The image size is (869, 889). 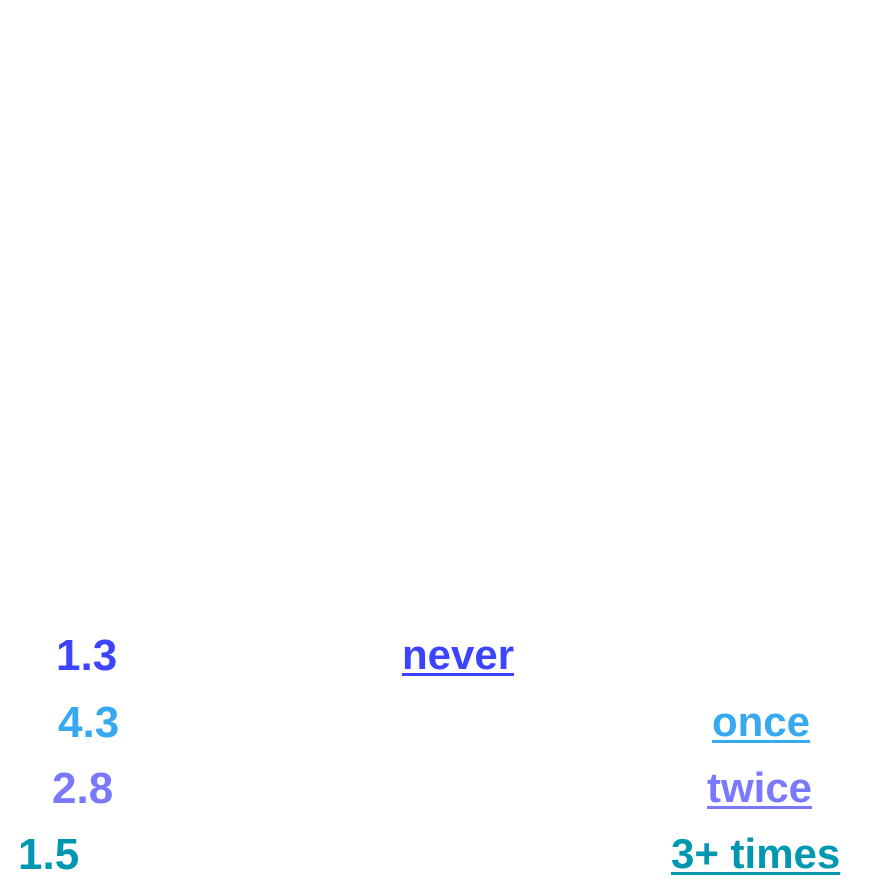 What do you see at coordinates (83, 788) in the screenshot?
I see `value-label-twice: 2.8` at bounding box center [83, 788].